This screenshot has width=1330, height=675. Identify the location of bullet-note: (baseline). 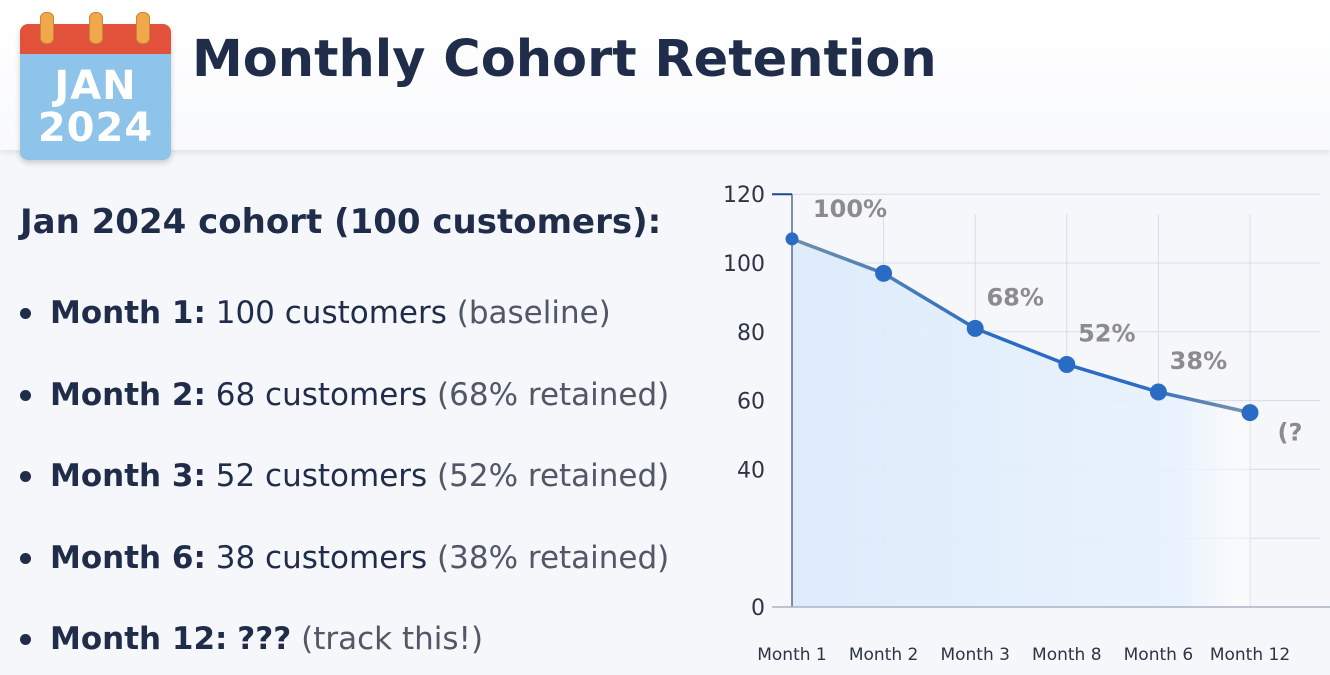
(533, 313).